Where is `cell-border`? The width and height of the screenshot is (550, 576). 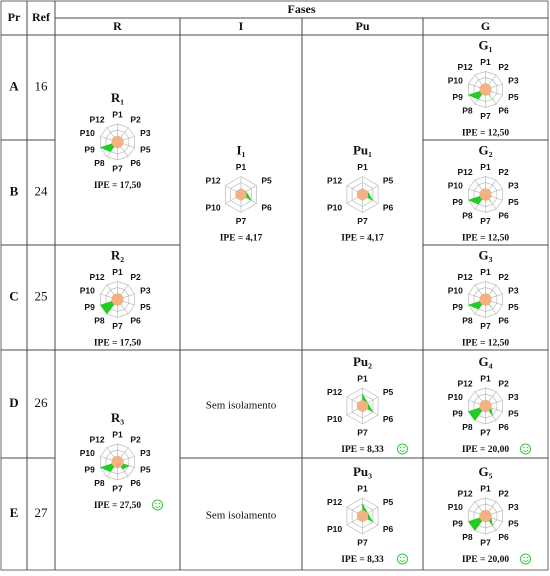
cell-border is located at coordinates (485, 514).